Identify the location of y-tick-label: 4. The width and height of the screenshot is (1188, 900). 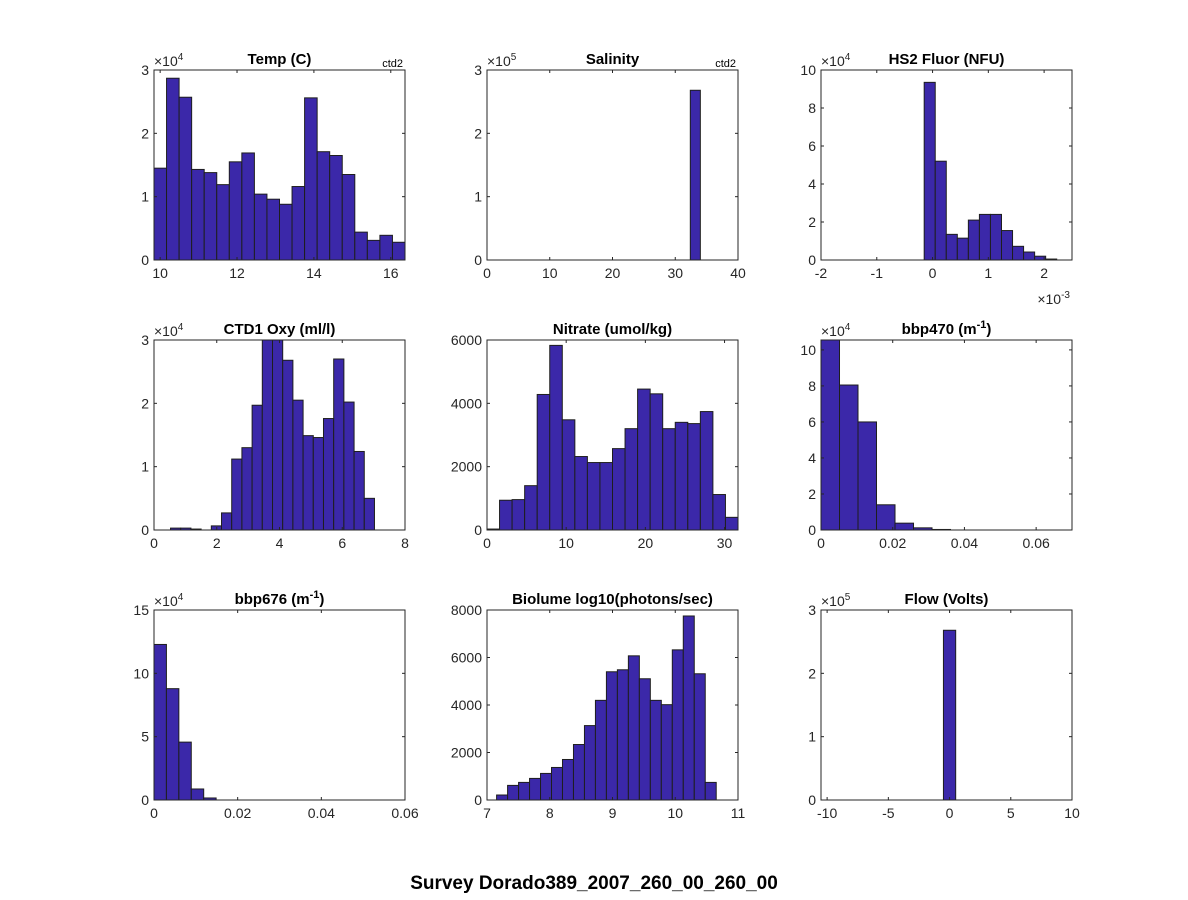
(812, 184).